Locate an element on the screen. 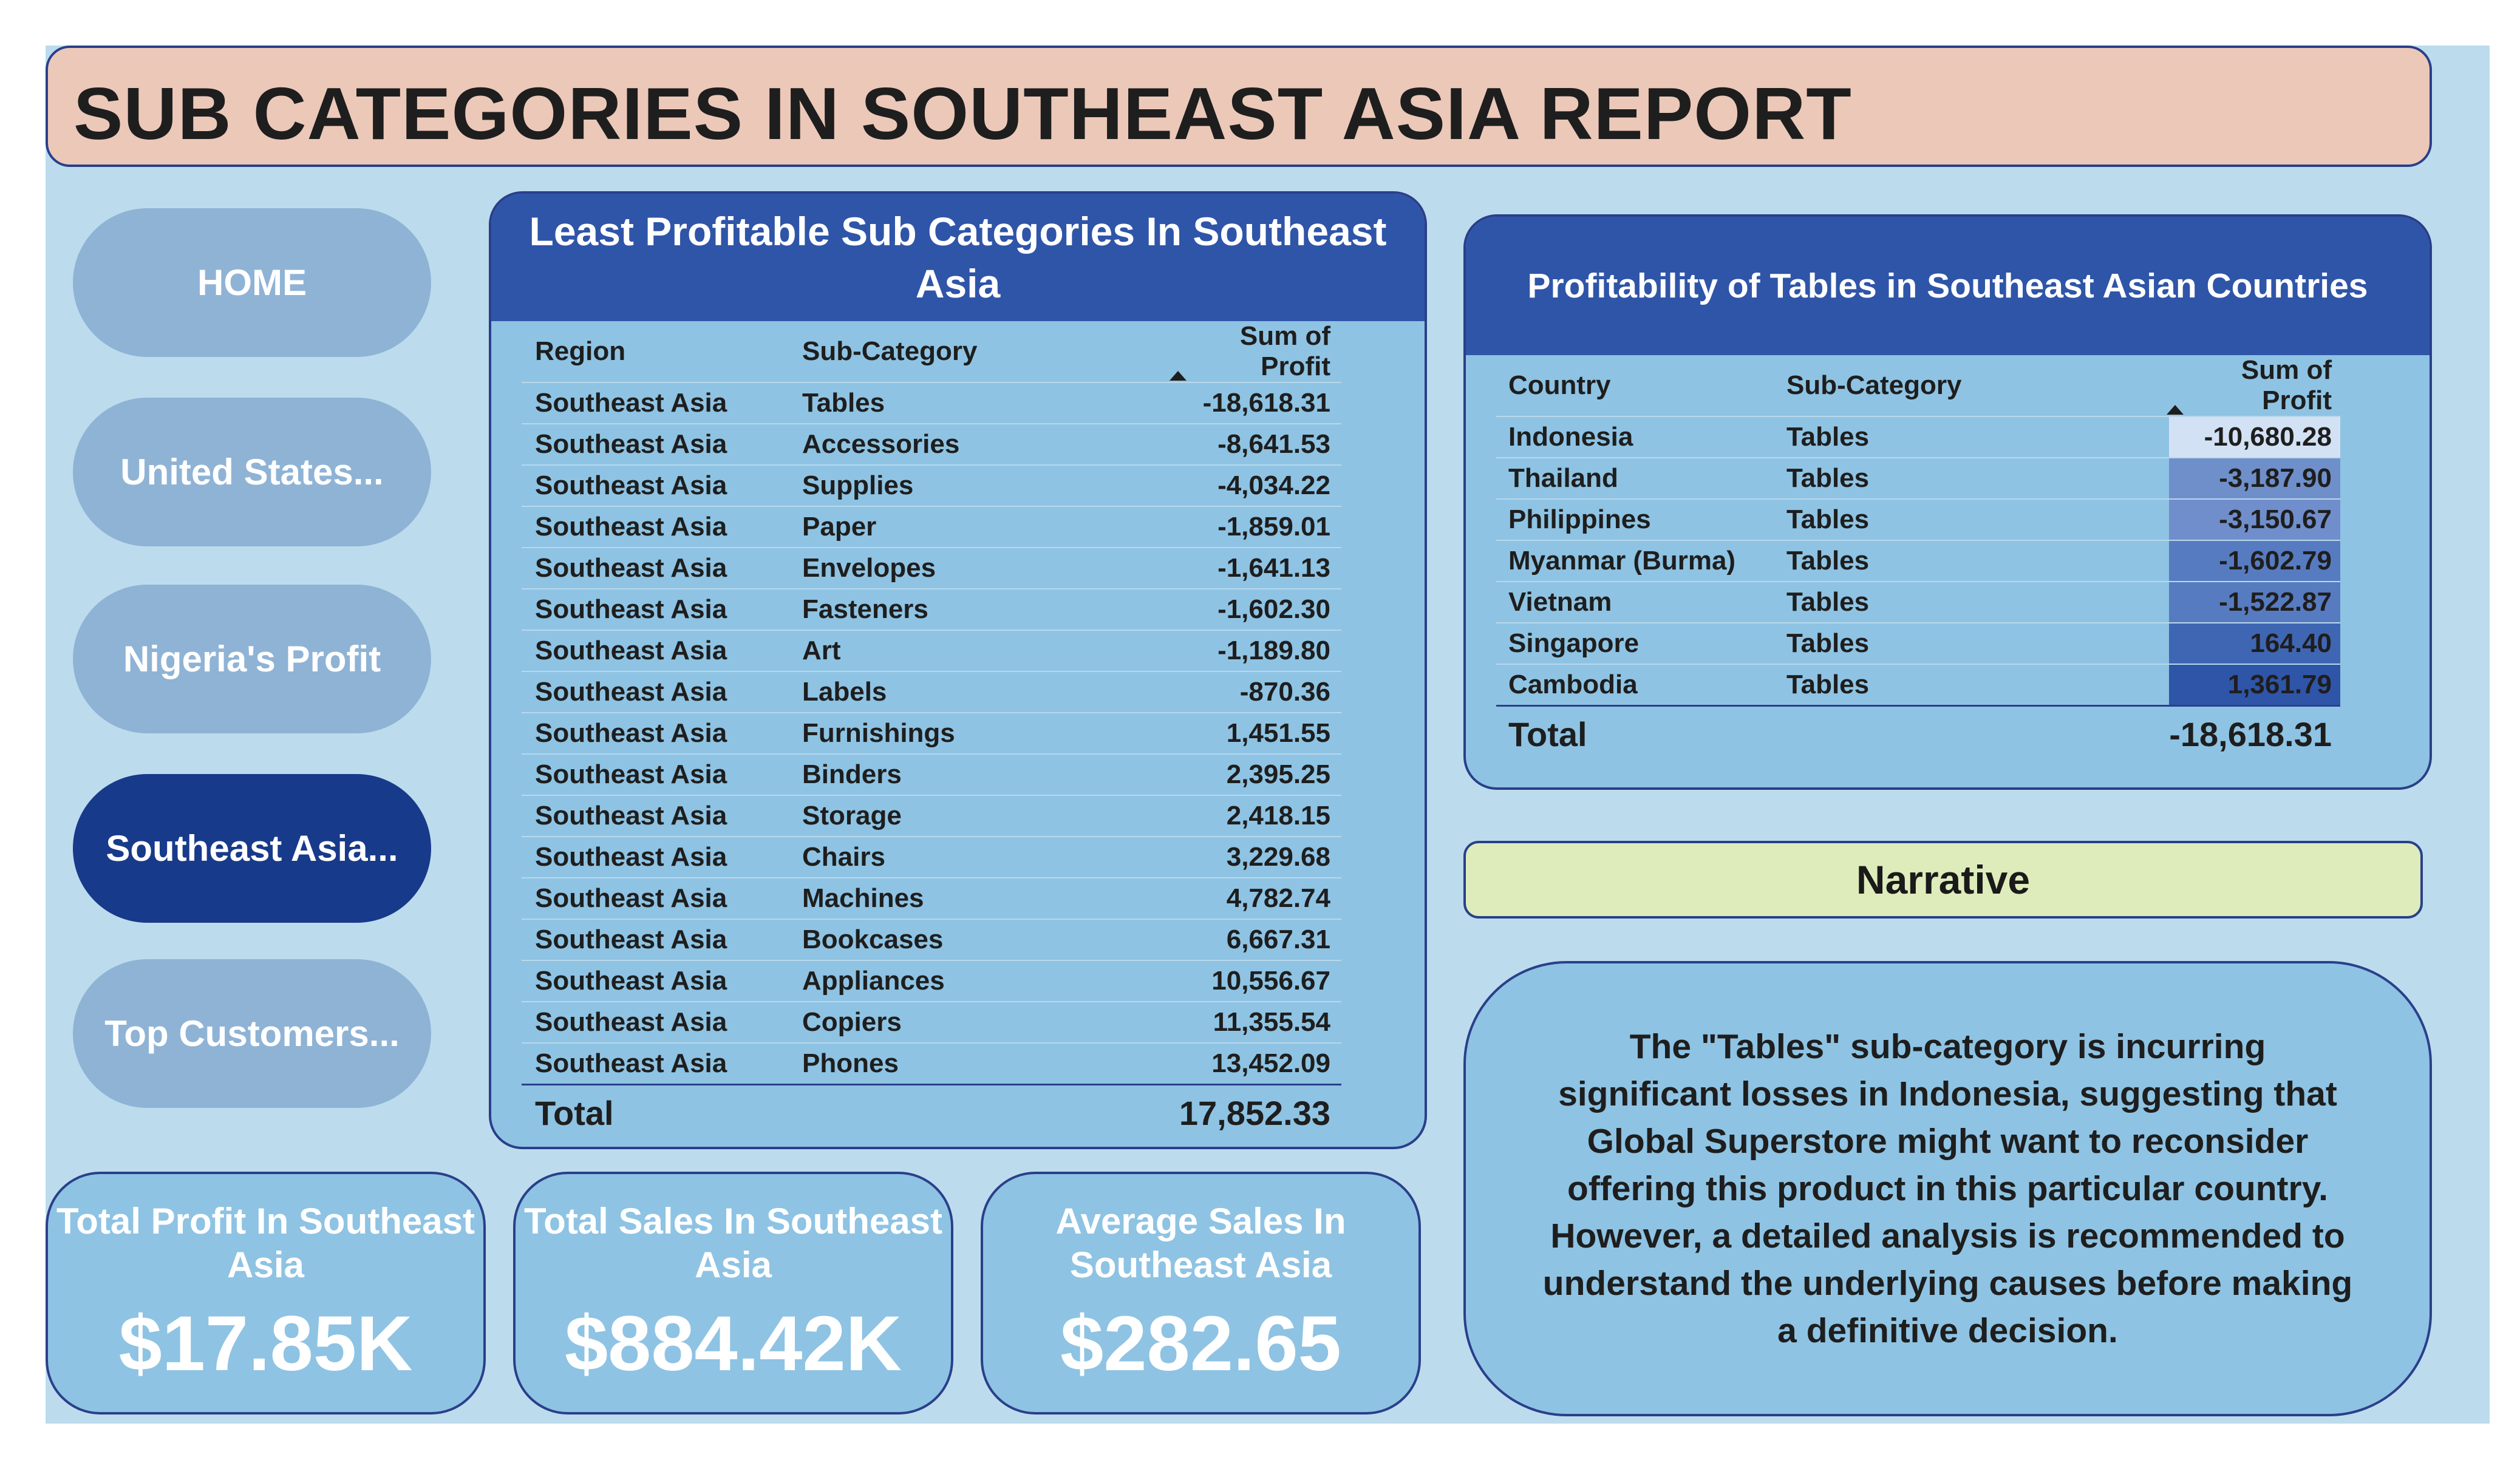 The width and height of the screenshot is (2520, 1457). table-row: Cambodia Tables 1,361.79 is located at coordinates (1918, 685).